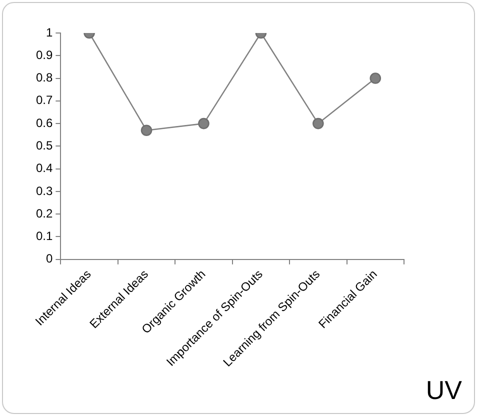  Describe the element at coordinates (44, 77) in the screenshot. I see `y-tick-label: 0.8` at that location.